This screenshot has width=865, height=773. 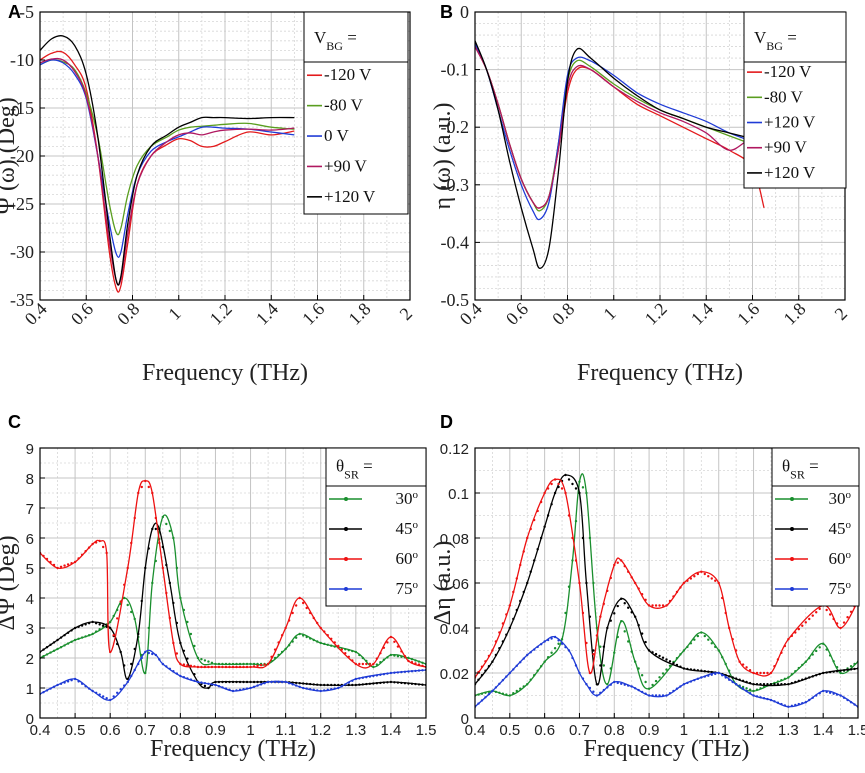 What do you see at coordinates (340, 466) in the screenshot?
I see `legend-title-symbol: θ` at bounding box center [340, 466].